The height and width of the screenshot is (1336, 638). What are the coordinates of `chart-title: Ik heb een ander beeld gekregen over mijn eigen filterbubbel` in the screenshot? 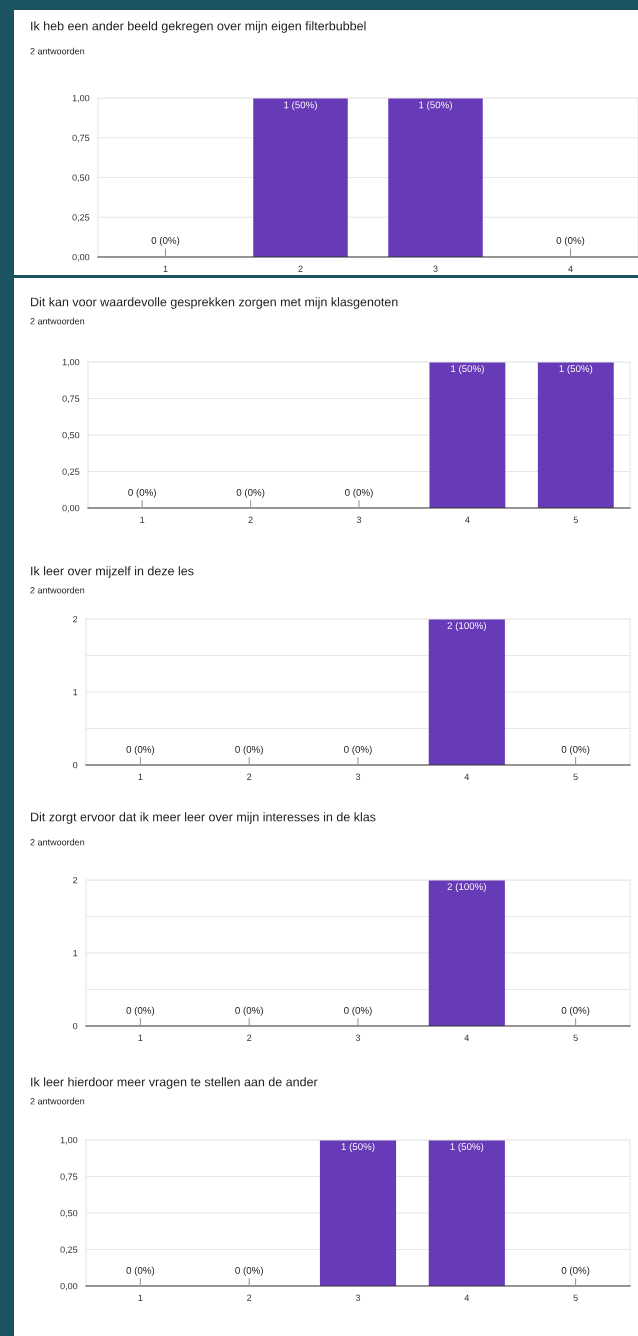 It's located at (198, 27).